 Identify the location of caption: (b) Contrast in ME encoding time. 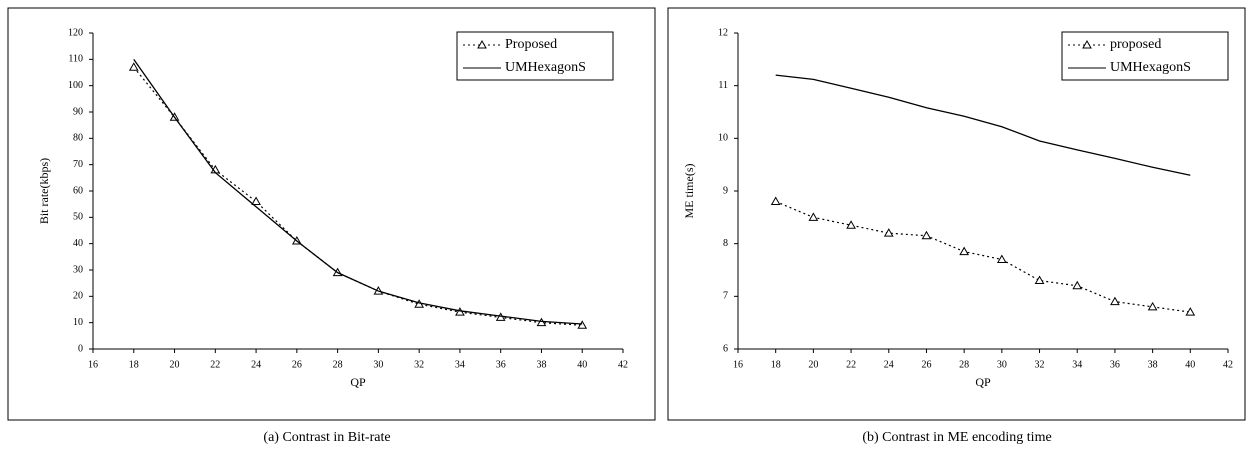
(956, 437).